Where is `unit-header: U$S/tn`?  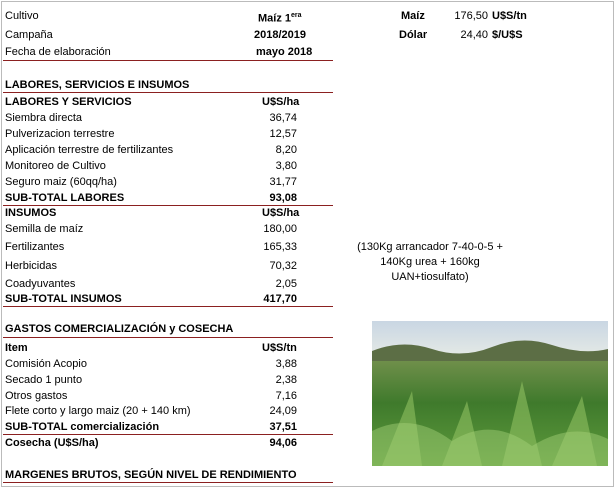 unit-header: U$S/tn is located at coordinates (279, 348).